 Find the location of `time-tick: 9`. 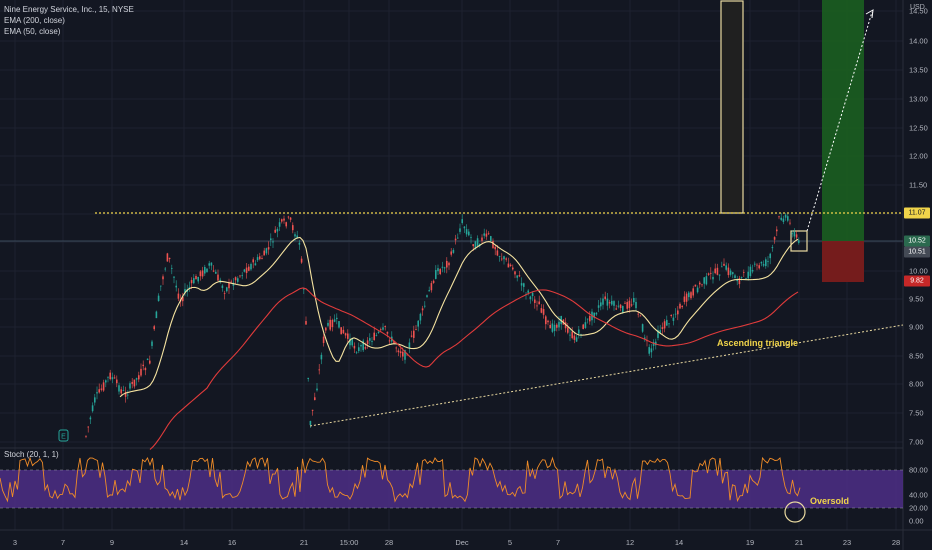

time-tick: 9 is located at coordinates (112, 542).